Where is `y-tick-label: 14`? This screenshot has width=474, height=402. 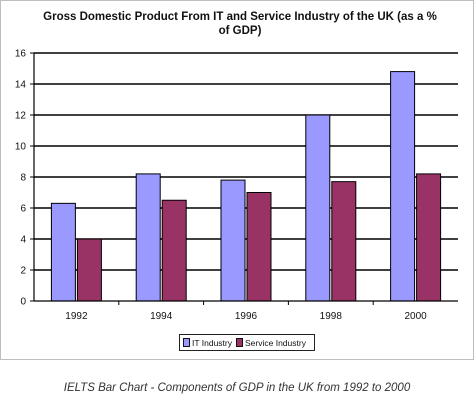
y-tick-label: 14 is located at coordinates (21, 85).